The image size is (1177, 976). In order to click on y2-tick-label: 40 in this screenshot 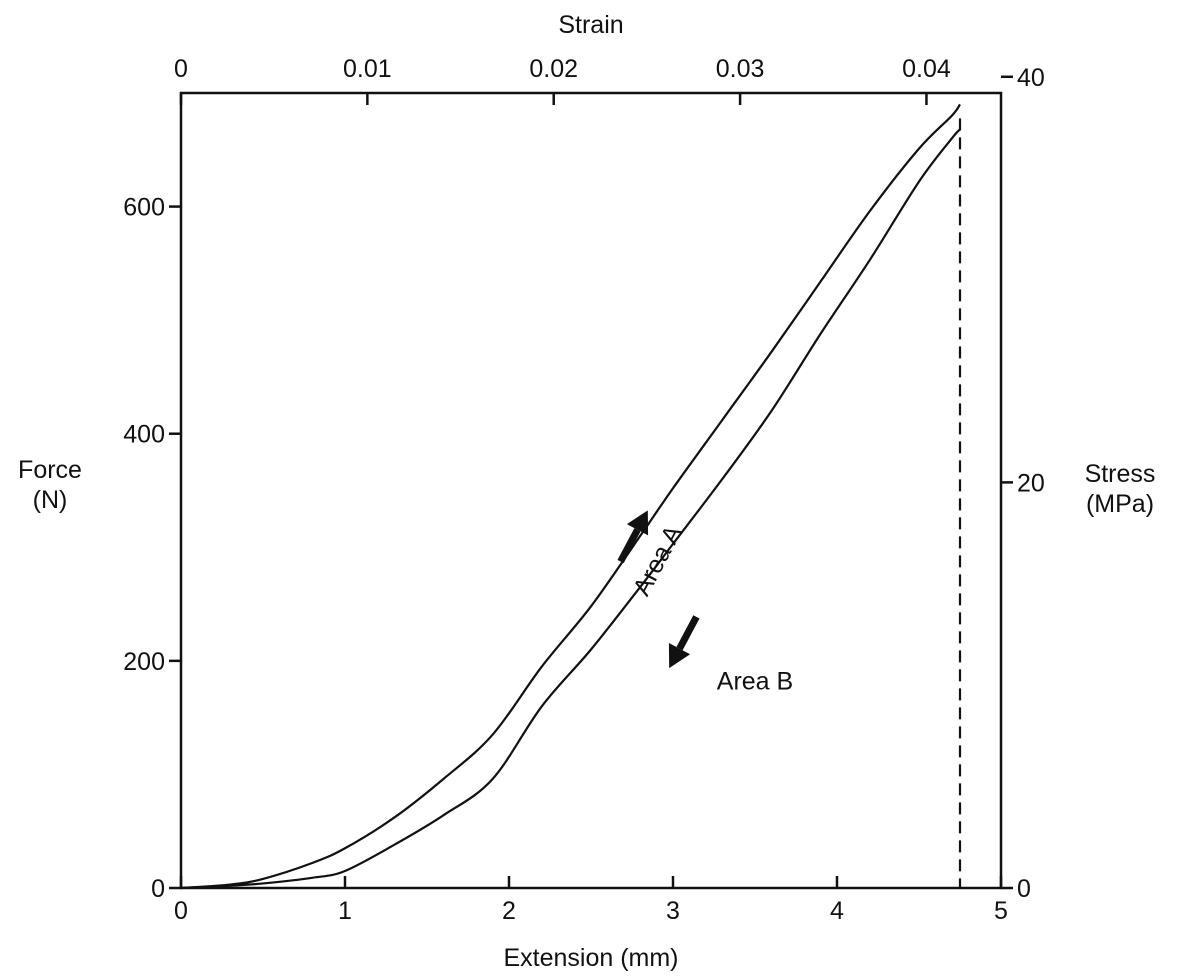, I will do `click(1031, 78)`.